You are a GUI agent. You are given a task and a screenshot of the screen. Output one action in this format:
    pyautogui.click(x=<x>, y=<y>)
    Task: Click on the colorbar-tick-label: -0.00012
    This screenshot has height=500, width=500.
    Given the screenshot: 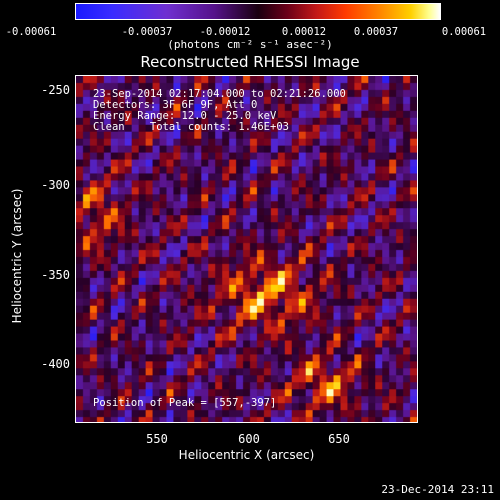 What is the action you would take?
    pyautogui.click(x=225, y=32)
    